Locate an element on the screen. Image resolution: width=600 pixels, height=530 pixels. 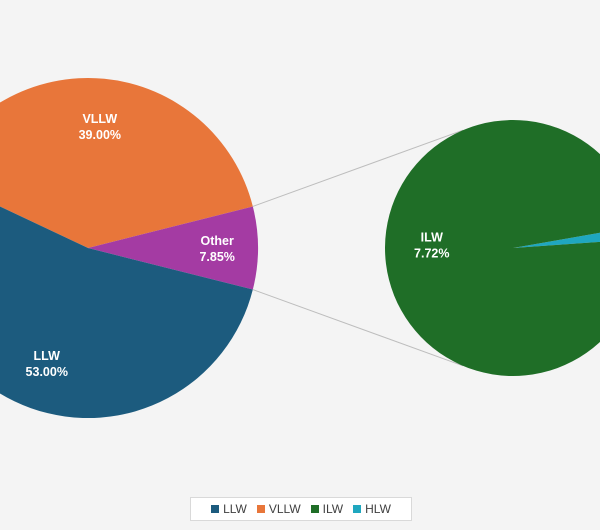
legend-item-ilw: ILW is located at coordinates (327, 509).